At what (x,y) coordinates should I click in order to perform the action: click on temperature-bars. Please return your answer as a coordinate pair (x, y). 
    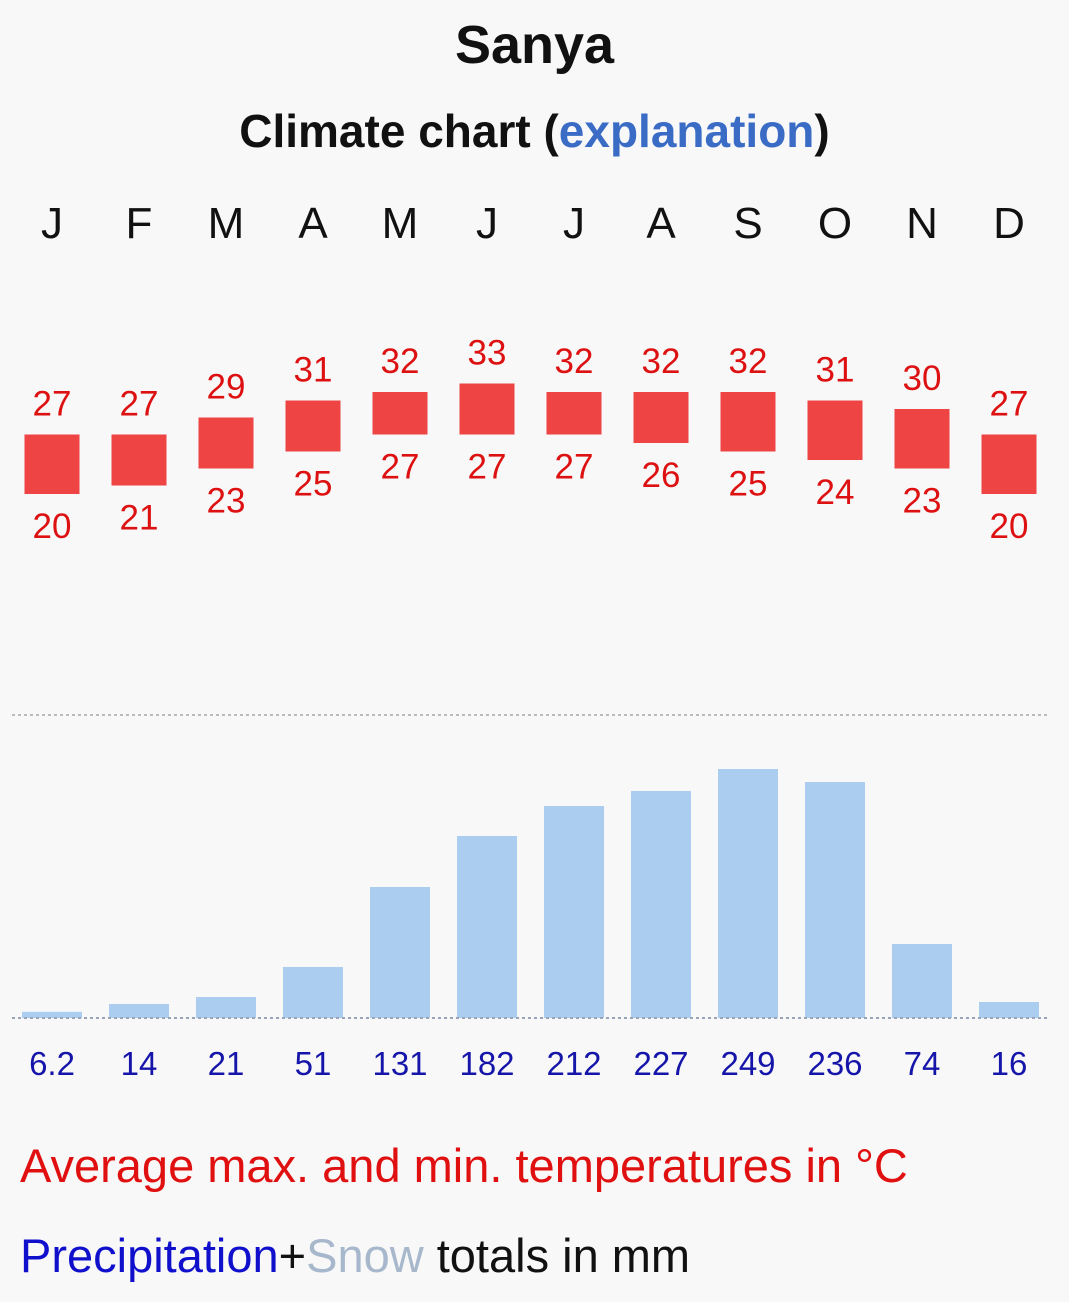
    Looking at the image, I should click on (530, 438).